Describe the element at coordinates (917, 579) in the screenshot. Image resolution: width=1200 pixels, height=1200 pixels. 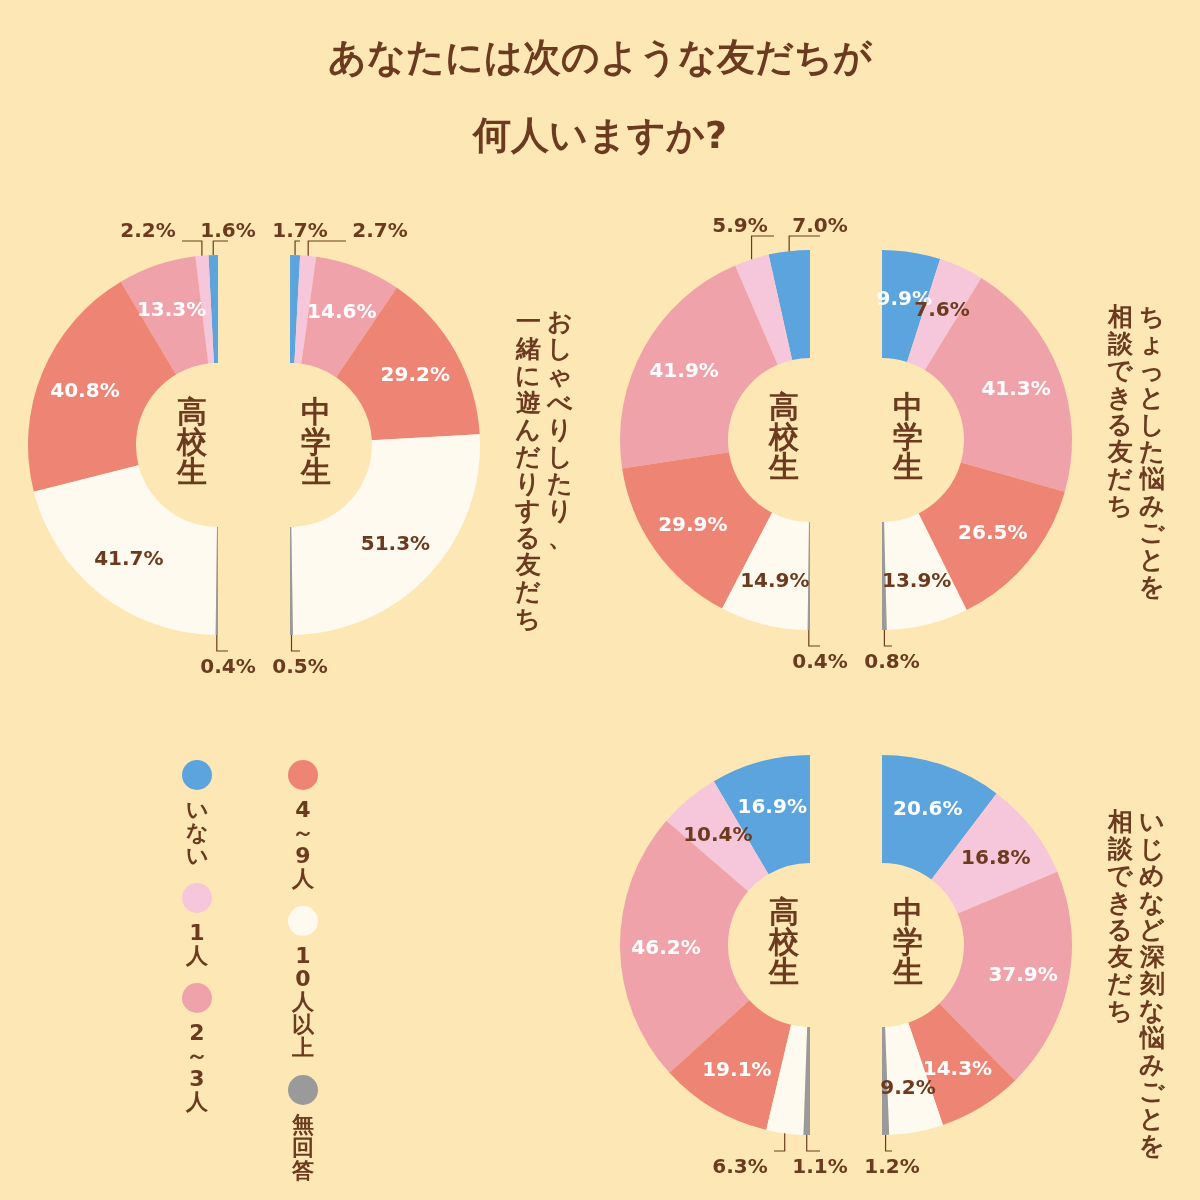
I see `data-label: 13.9%` at that location.